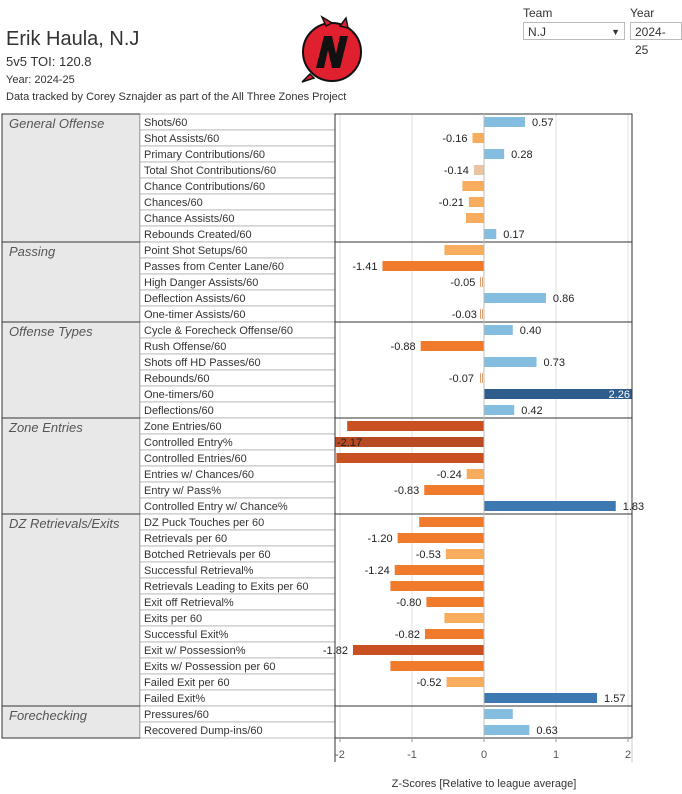 This screenshot has height=794, width=682. I want to click on metric-label: Successful Retrieval%, so click(199, 571).